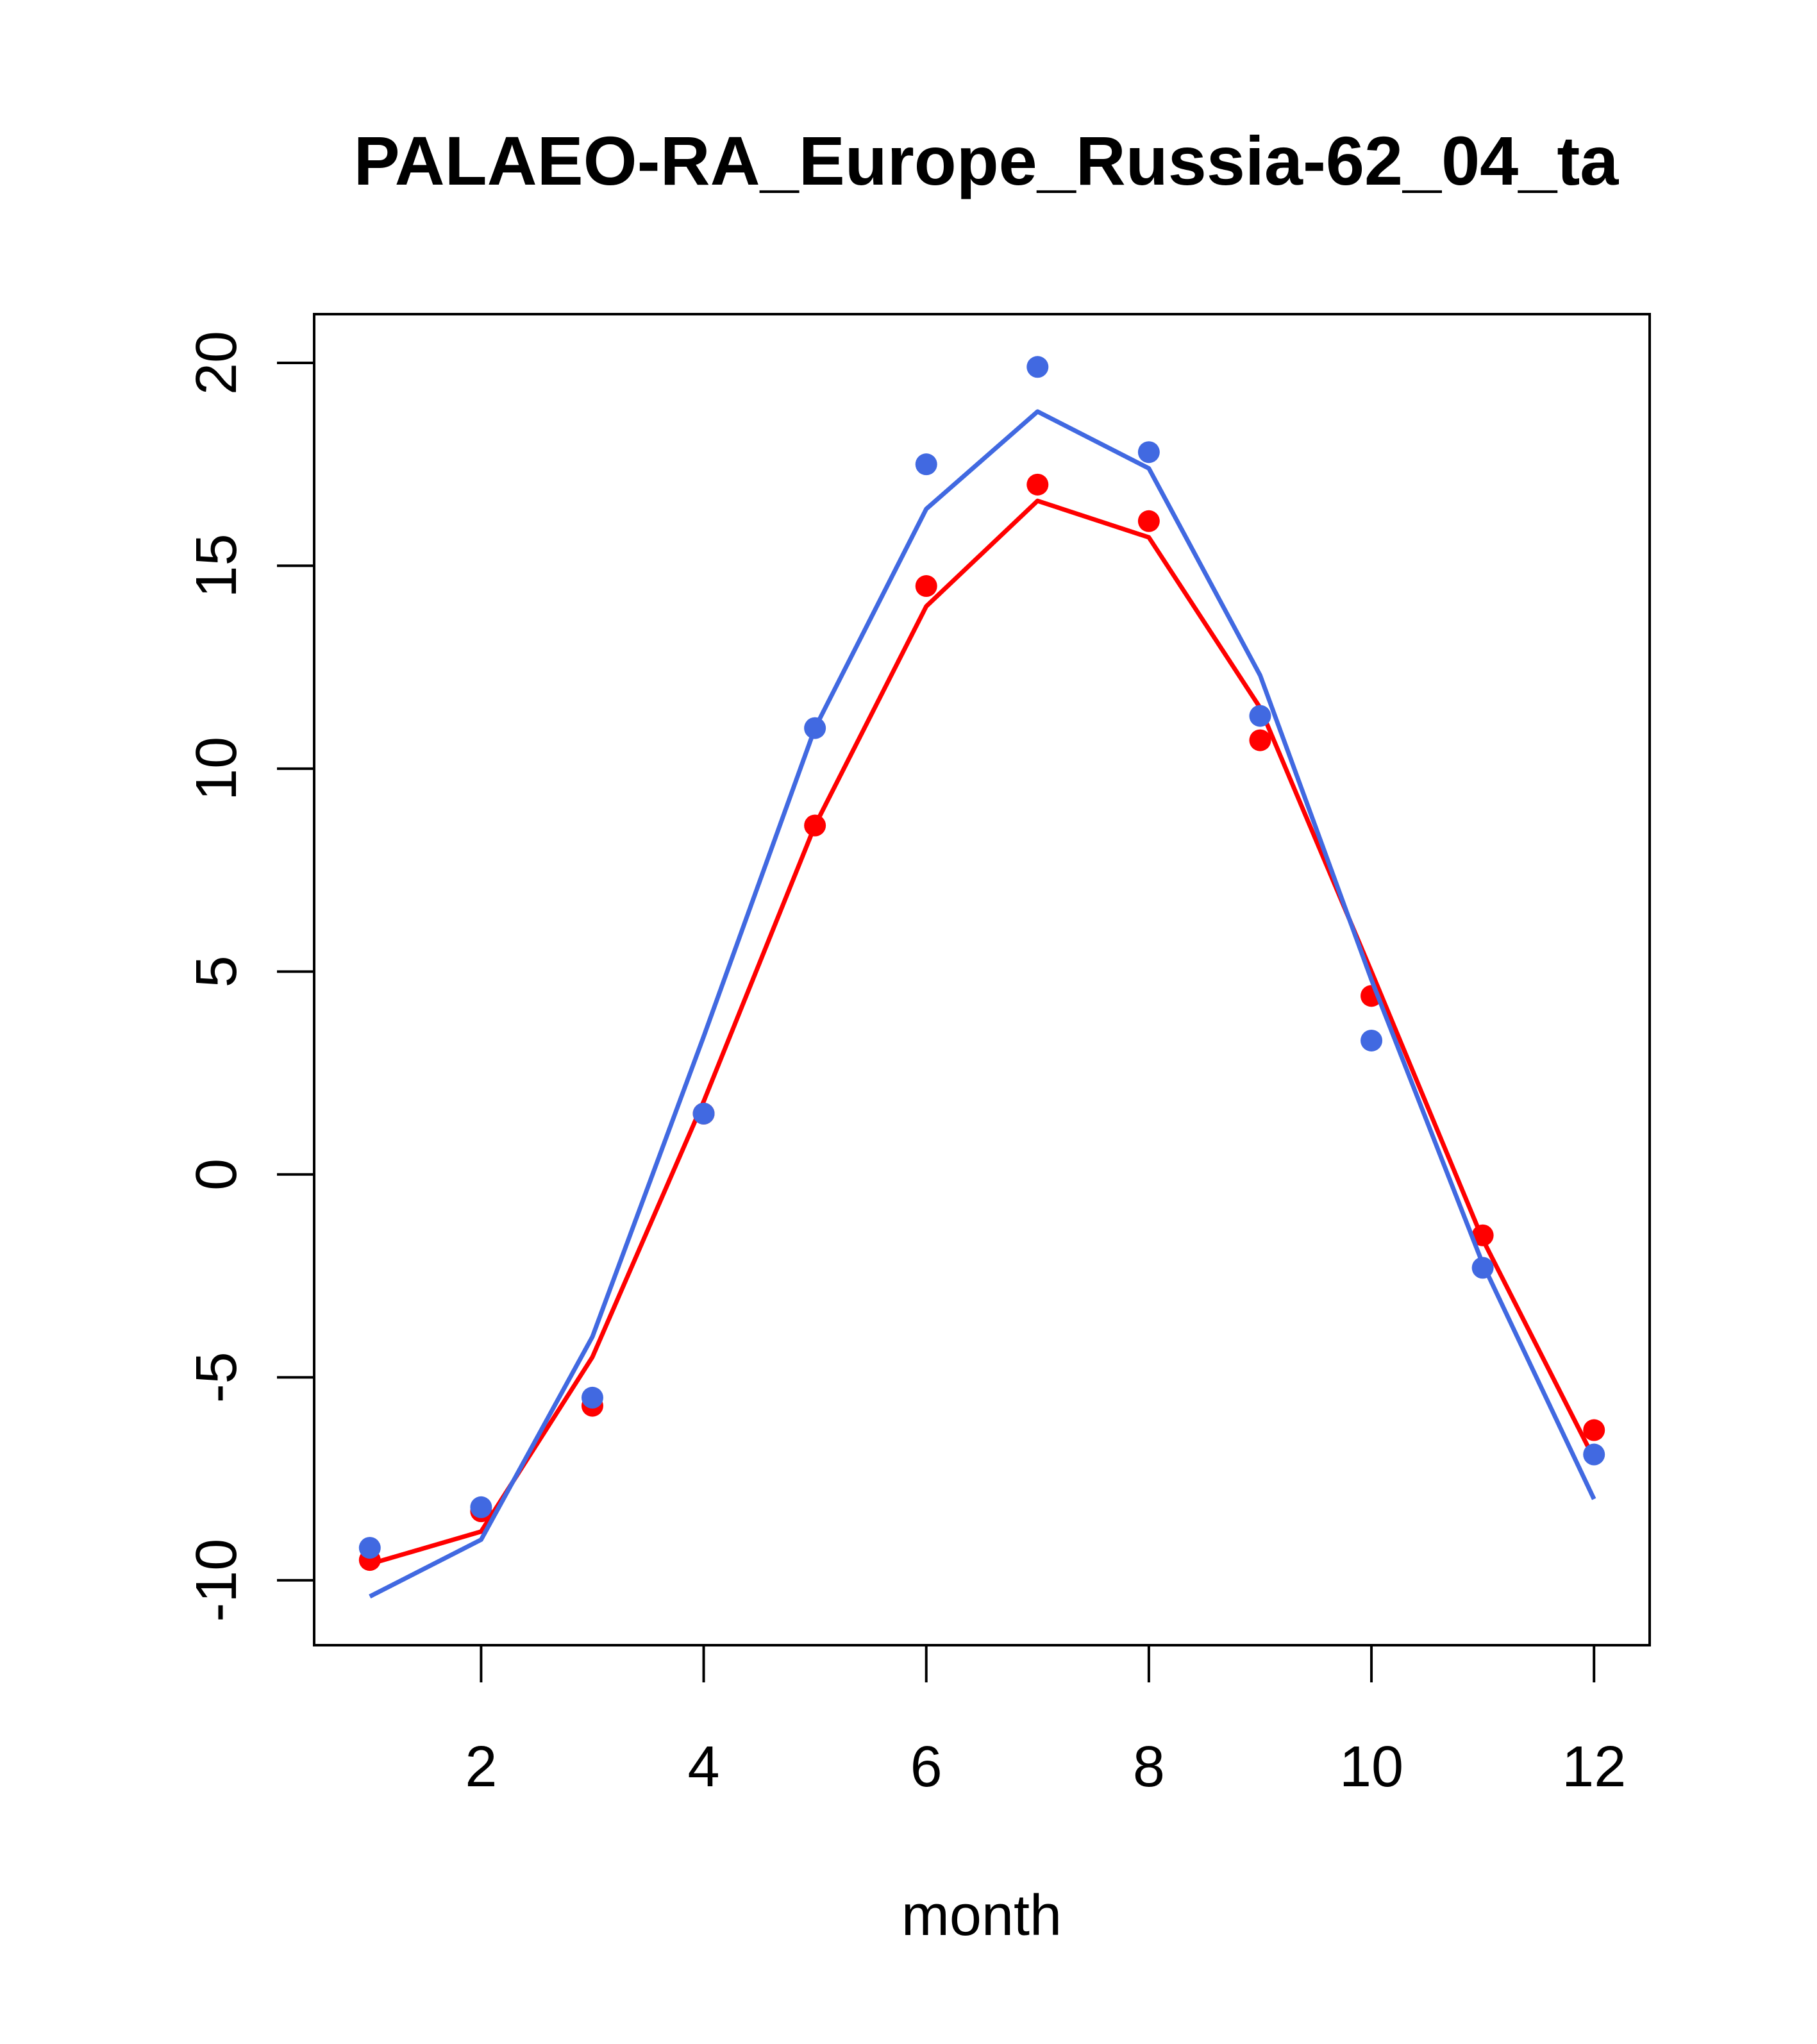 The height and width of the screenshot is (2044, 1817). I want to click on x-tick-label: 2, so click(481, 1767).